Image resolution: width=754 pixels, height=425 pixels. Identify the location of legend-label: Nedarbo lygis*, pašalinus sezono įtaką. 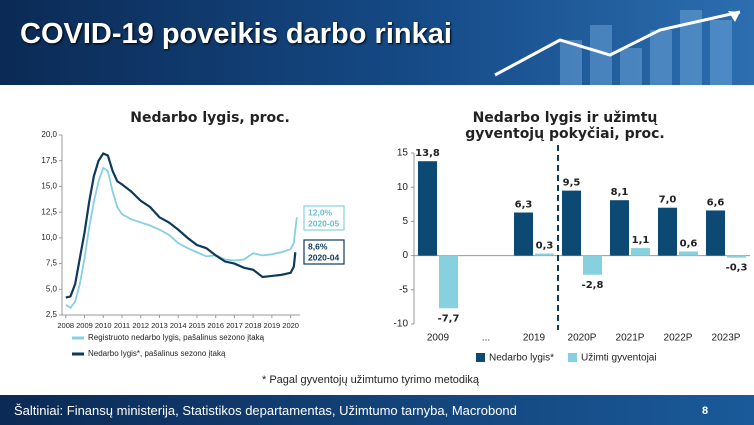
(157, 353).